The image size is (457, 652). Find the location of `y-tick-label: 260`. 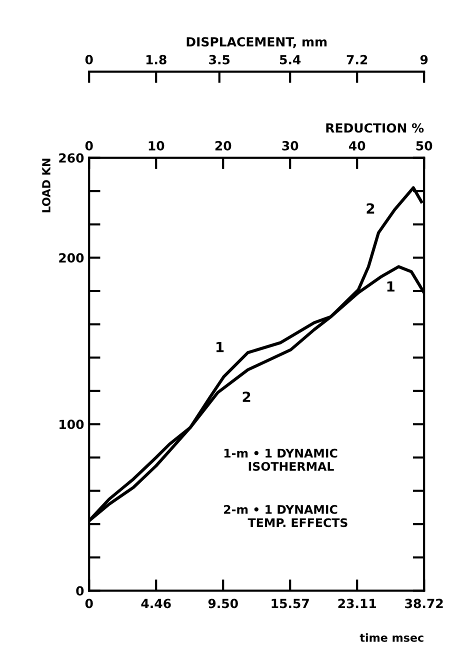

y-tick-label: 260 is located at coordinates (71, 158).